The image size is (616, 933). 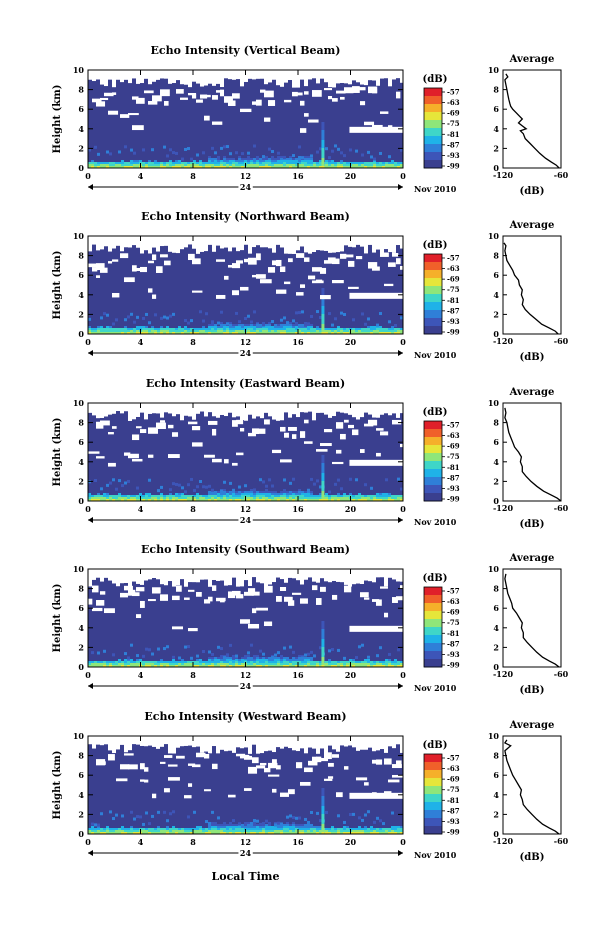 I want to click on day-span-arrow-right, so click(x=400, y=853).